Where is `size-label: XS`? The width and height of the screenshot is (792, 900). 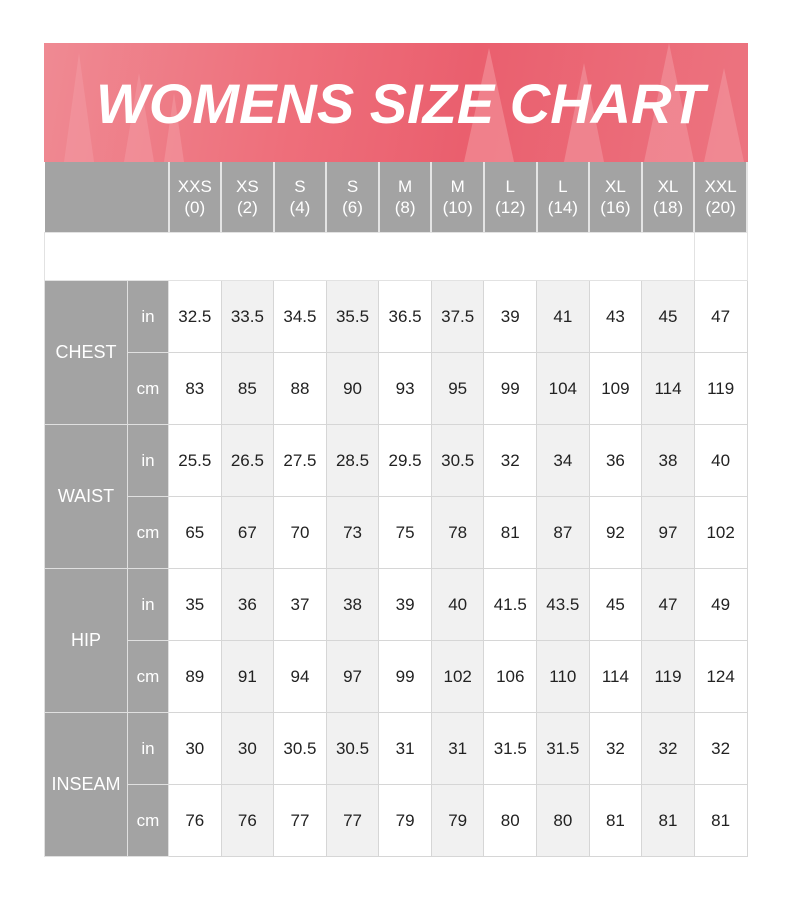
size-label: XS is located at coordinates (247, 186).